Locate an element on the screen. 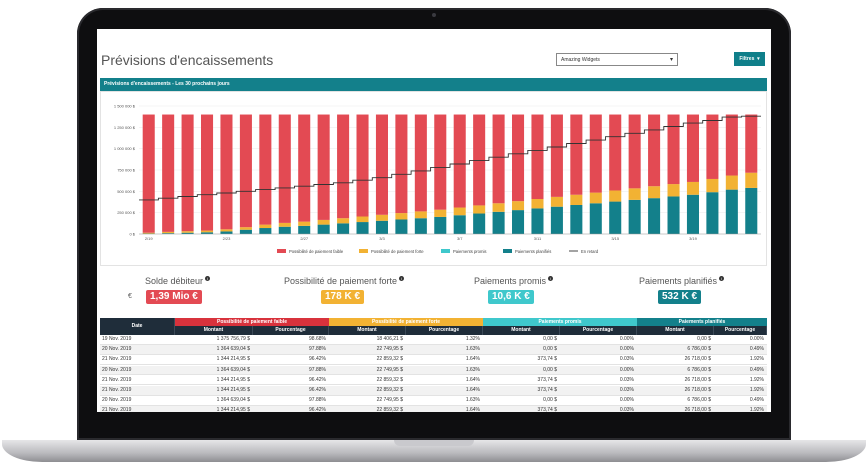  table-cell: 0.03% is located at coordinates (626, 379).